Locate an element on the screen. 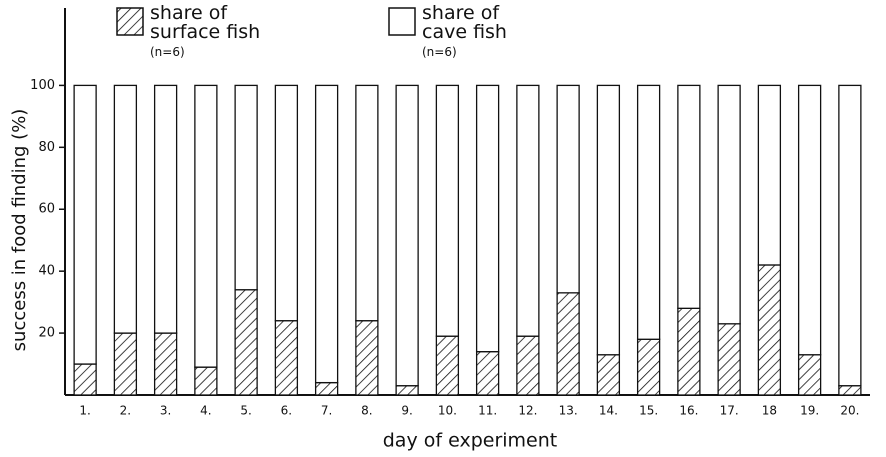  x-tick-label: 20. is located at coordinates (849, 411).